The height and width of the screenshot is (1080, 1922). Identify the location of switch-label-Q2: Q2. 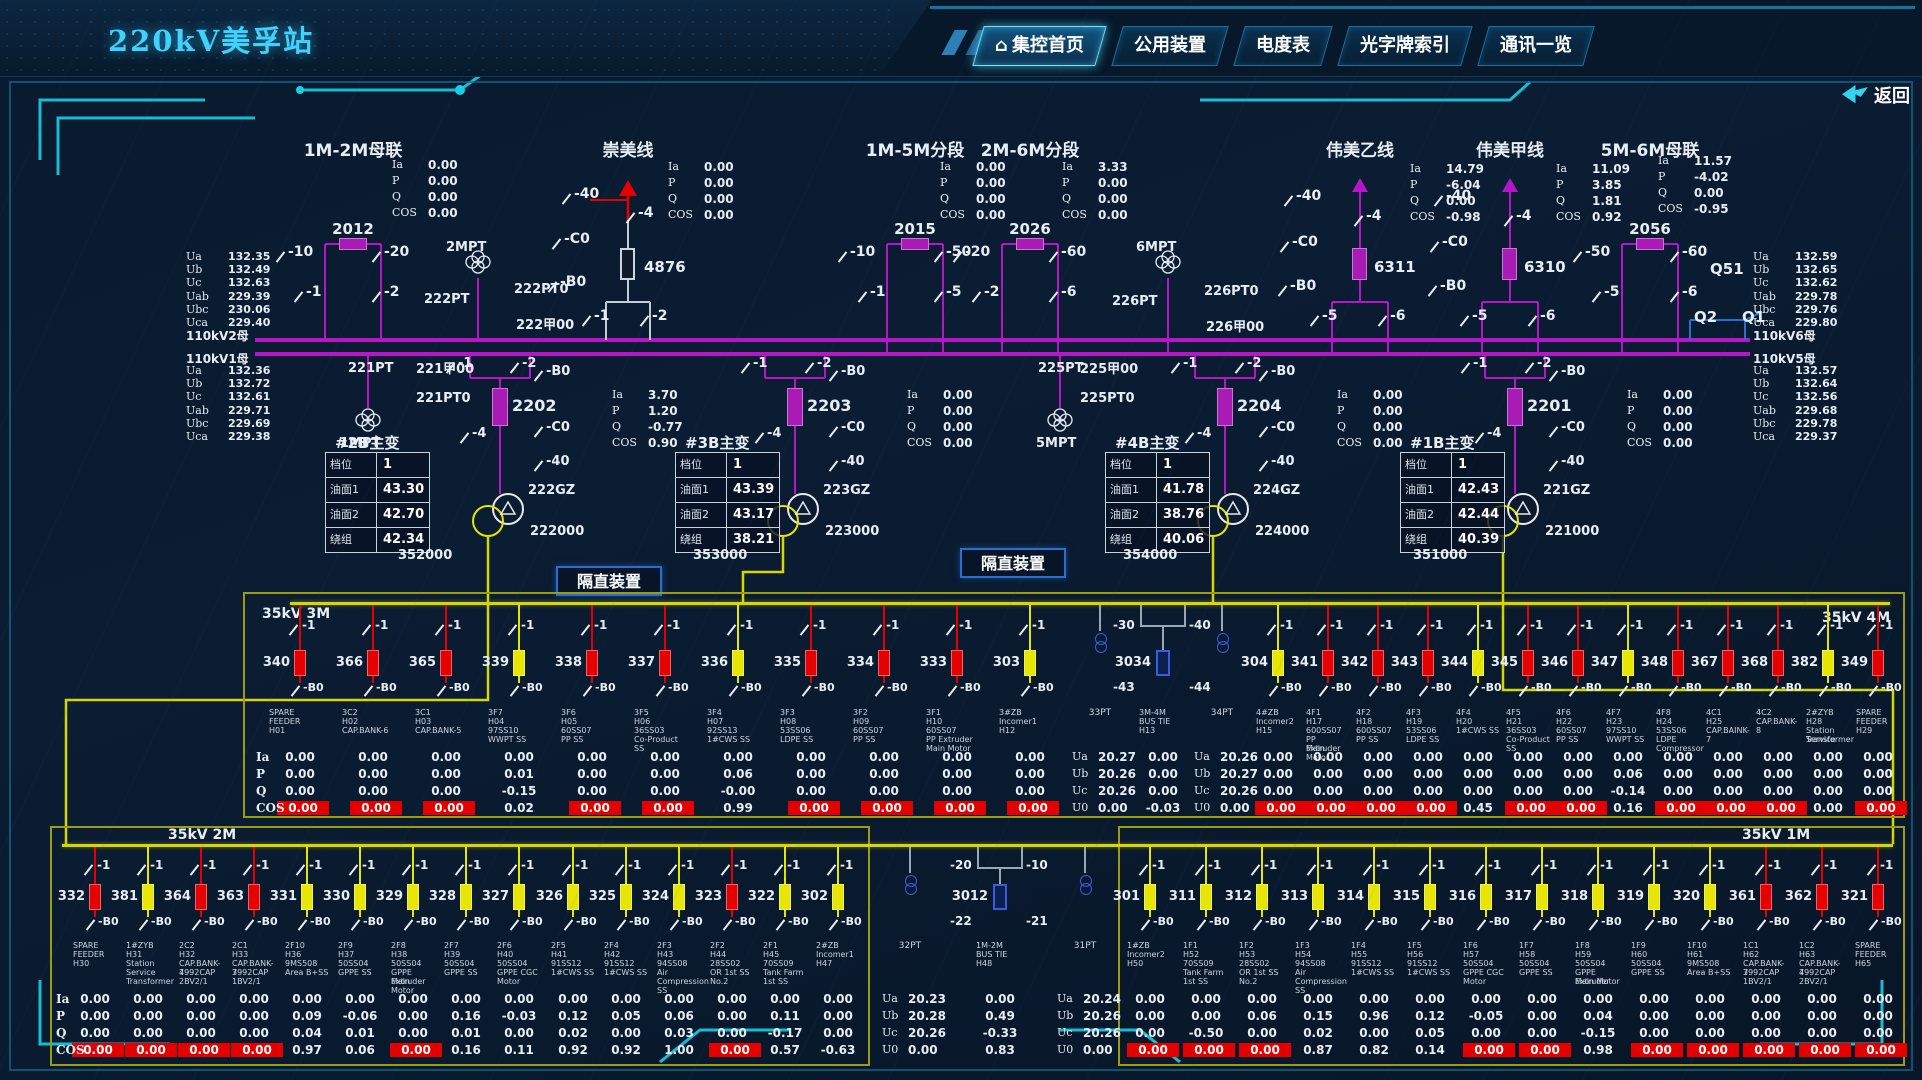
(1706, 317).